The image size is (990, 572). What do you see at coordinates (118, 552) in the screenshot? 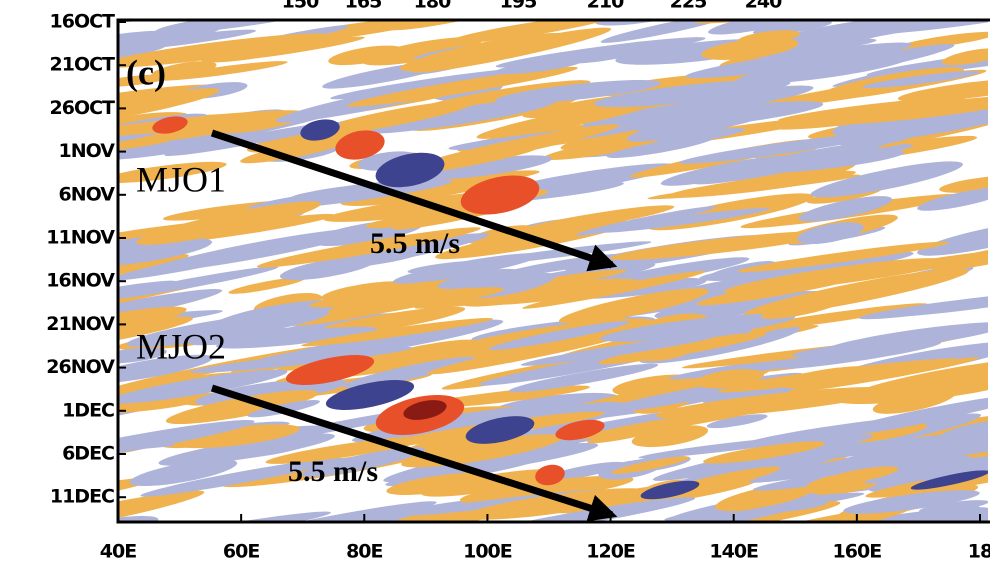
I see `x-tick-label: 40E` at bounding box center [118, 552].